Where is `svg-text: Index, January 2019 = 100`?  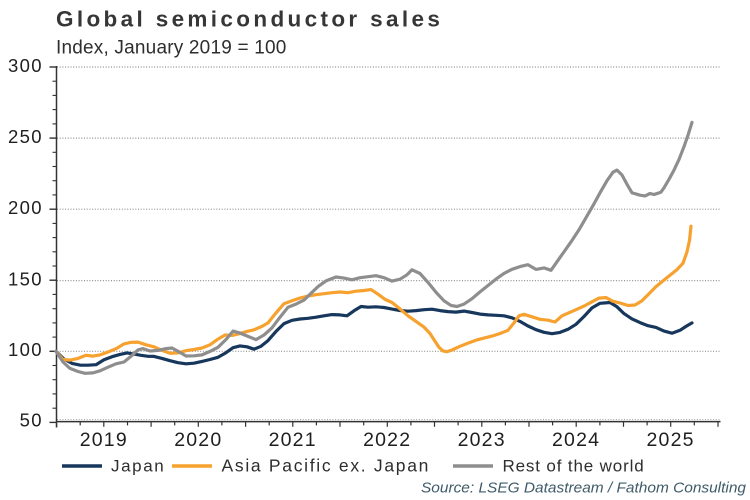
svg-text: Index, January 2019 = 100 is located at coordinates (171, 48).